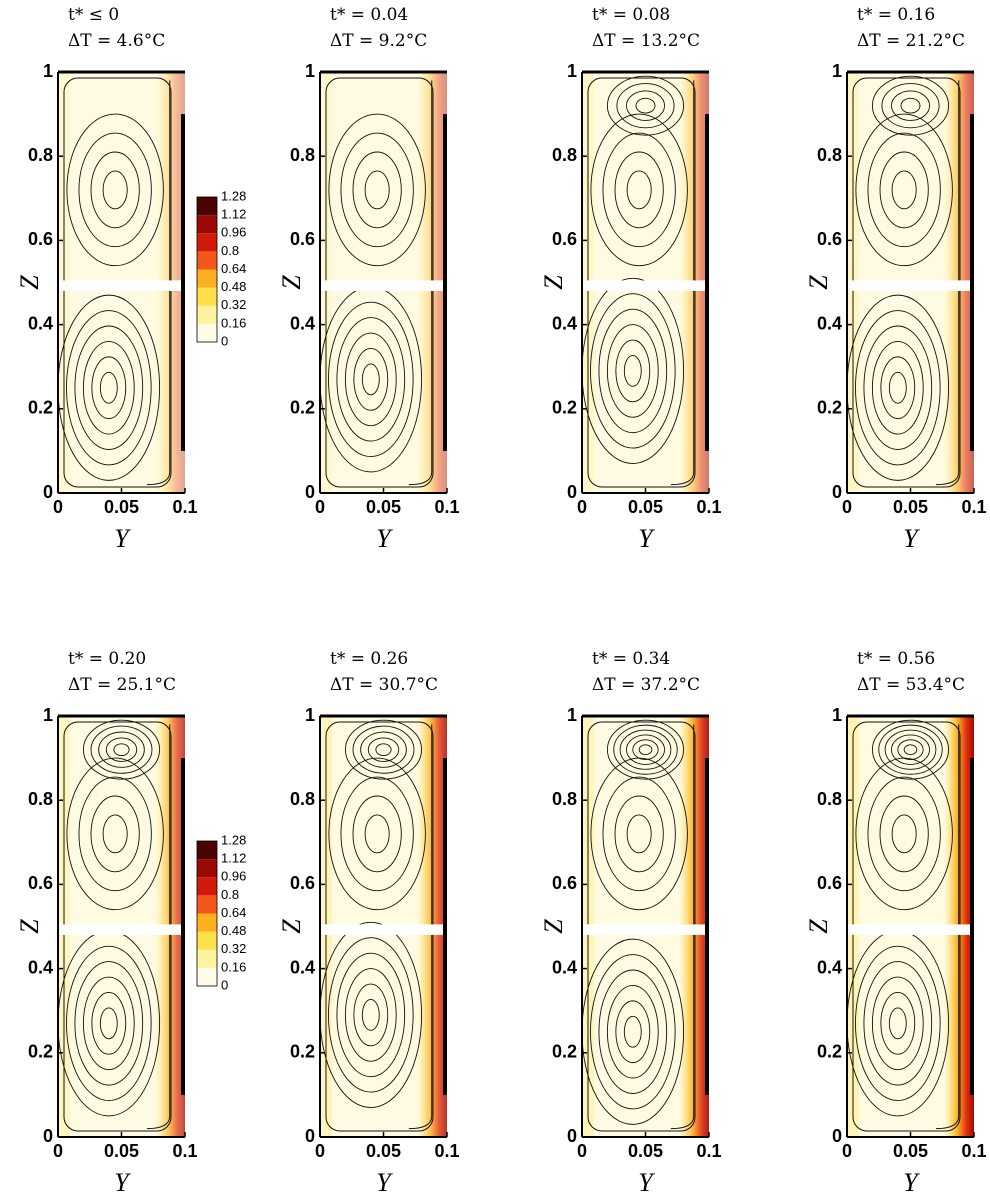 The height and width of the screenshot is (1196, 990). Describe the element at coordinates (122, 685) in the screenshot. I see `panel-subtitle: ΔT = 25.1°C` at that location.